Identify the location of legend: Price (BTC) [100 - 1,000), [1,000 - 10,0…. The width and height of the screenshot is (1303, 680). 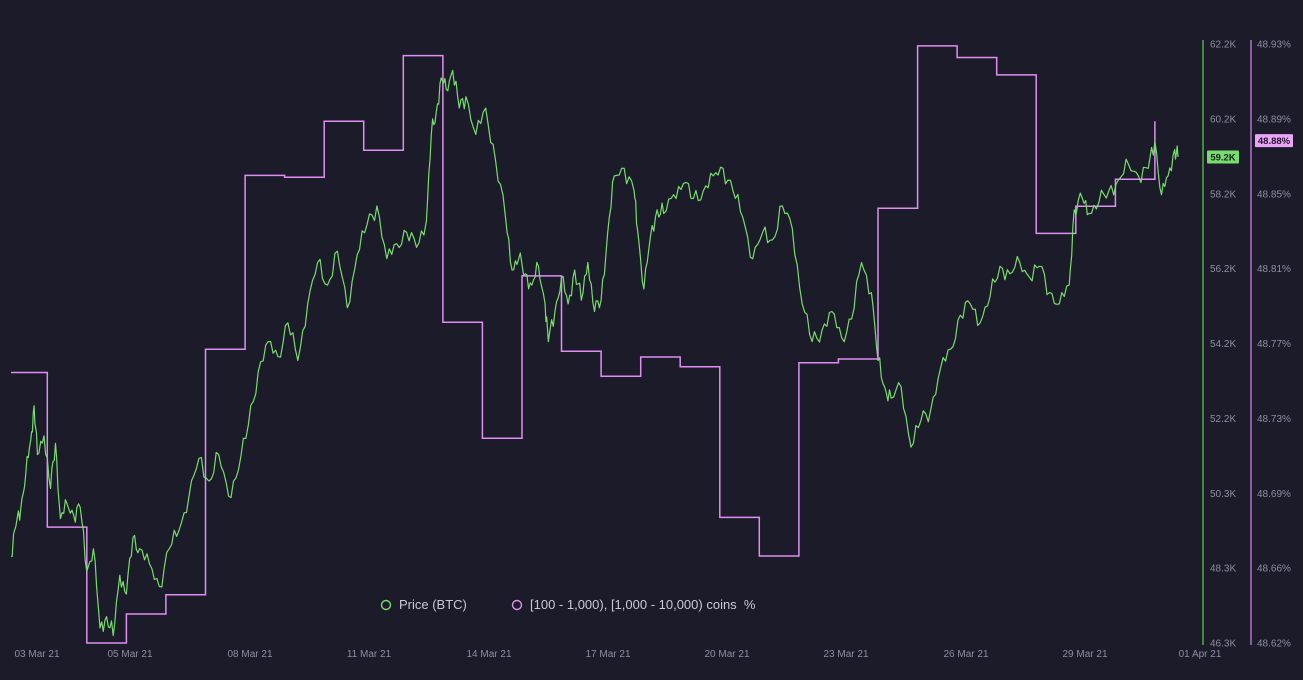
(568, 604).